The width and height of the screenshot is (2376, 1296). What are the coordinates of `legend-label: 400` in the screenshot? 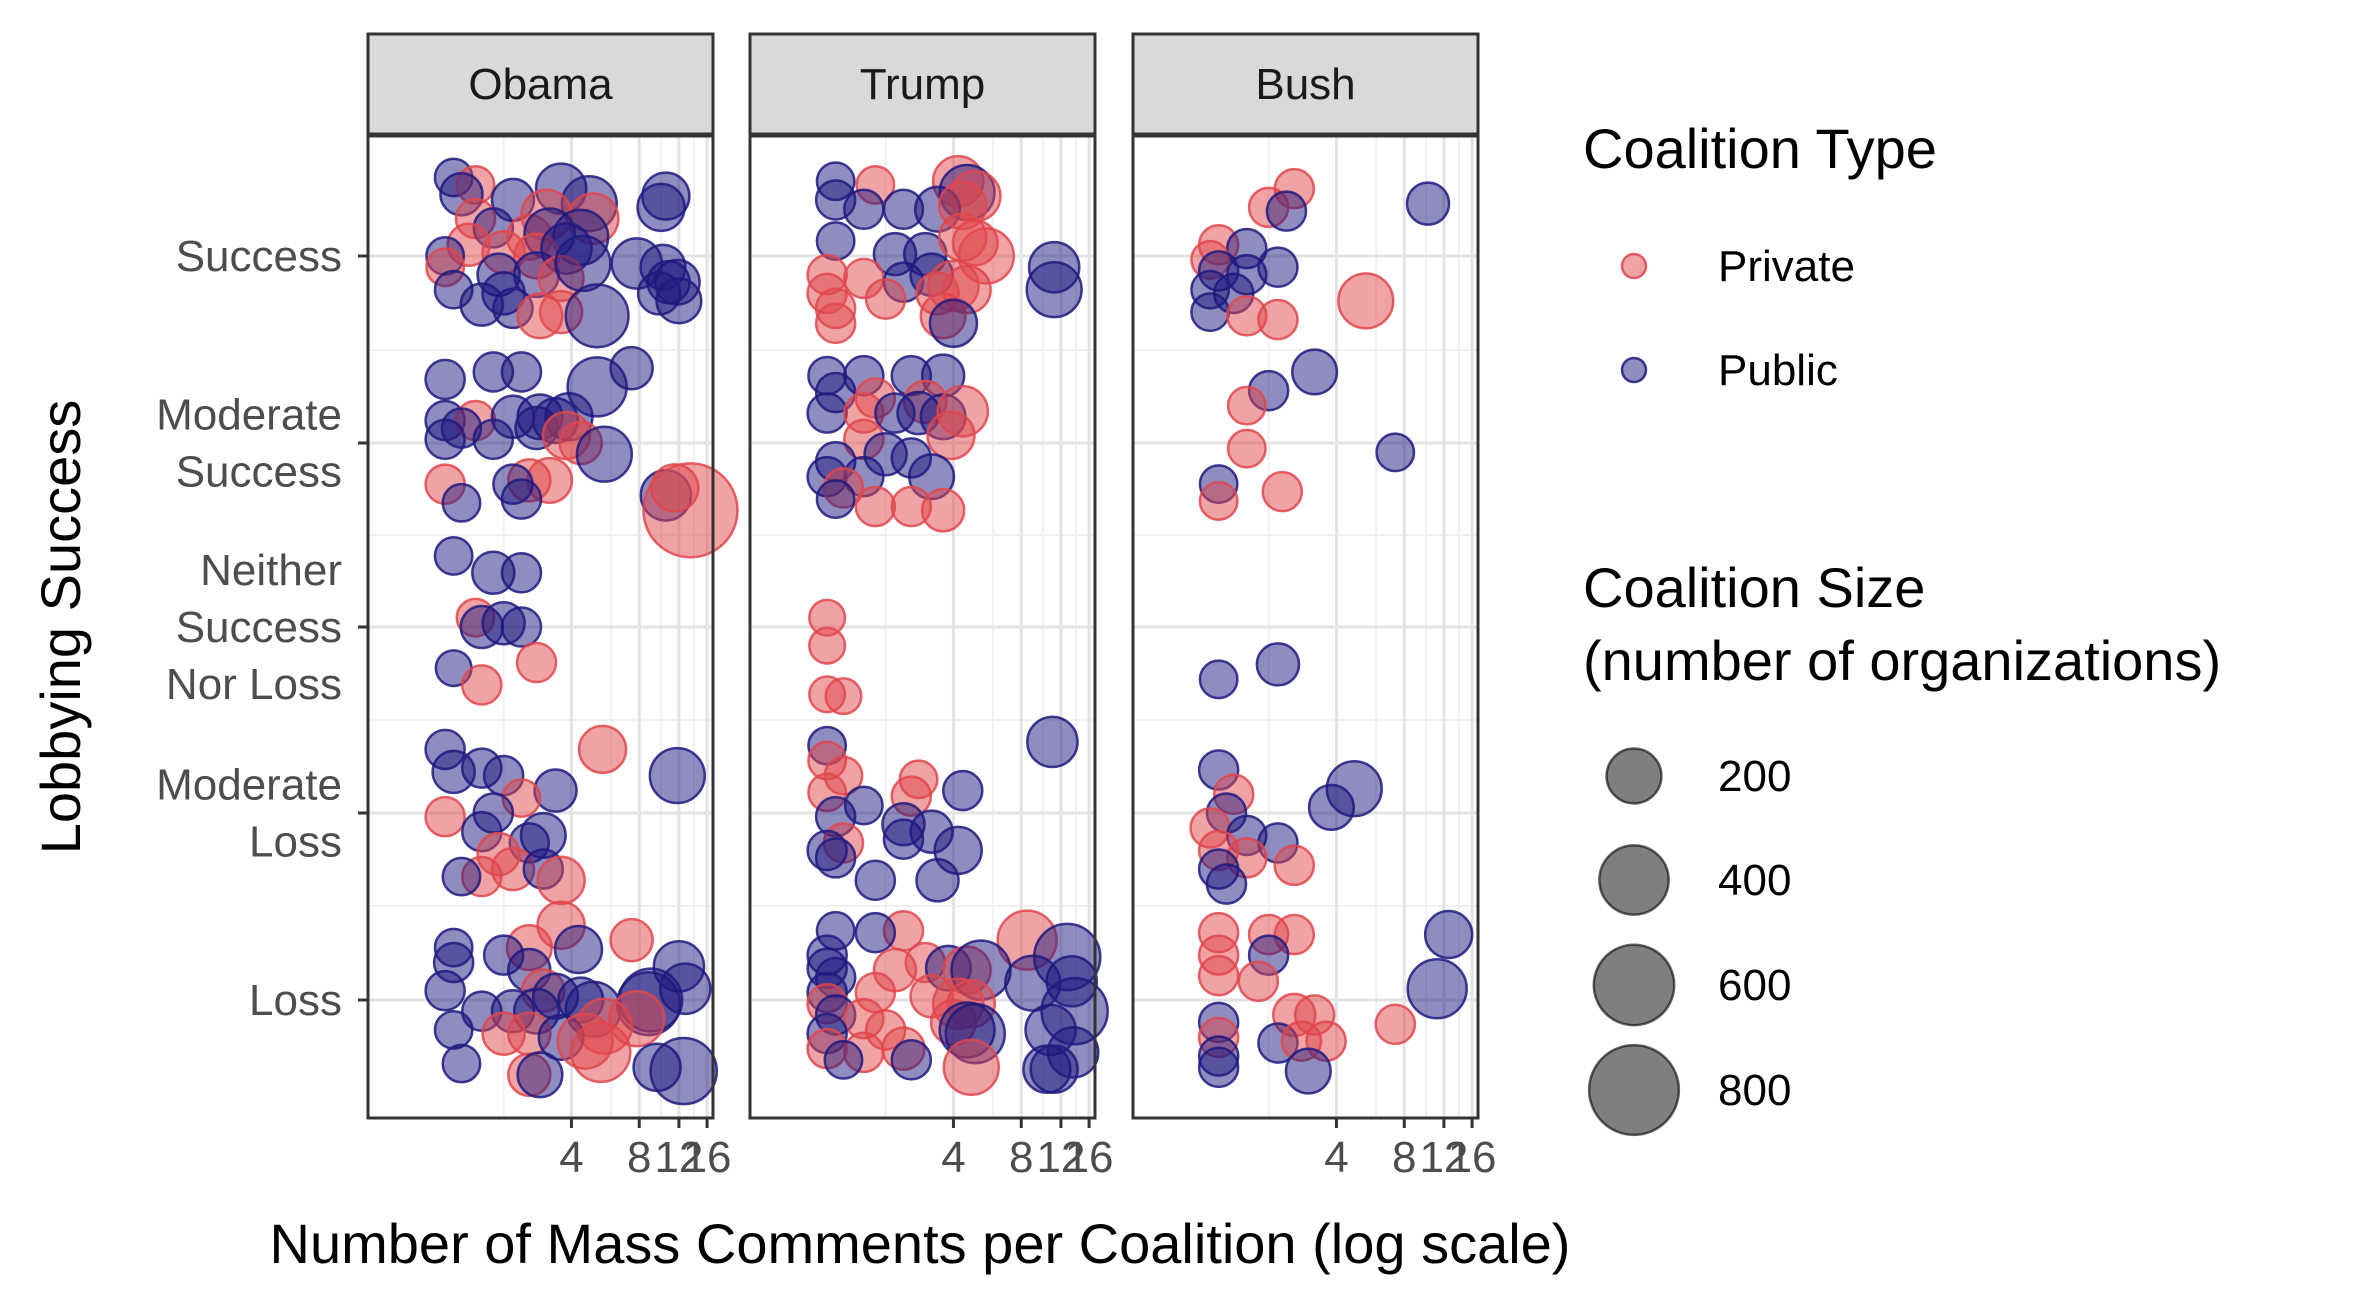 It's located at (1754, 880).